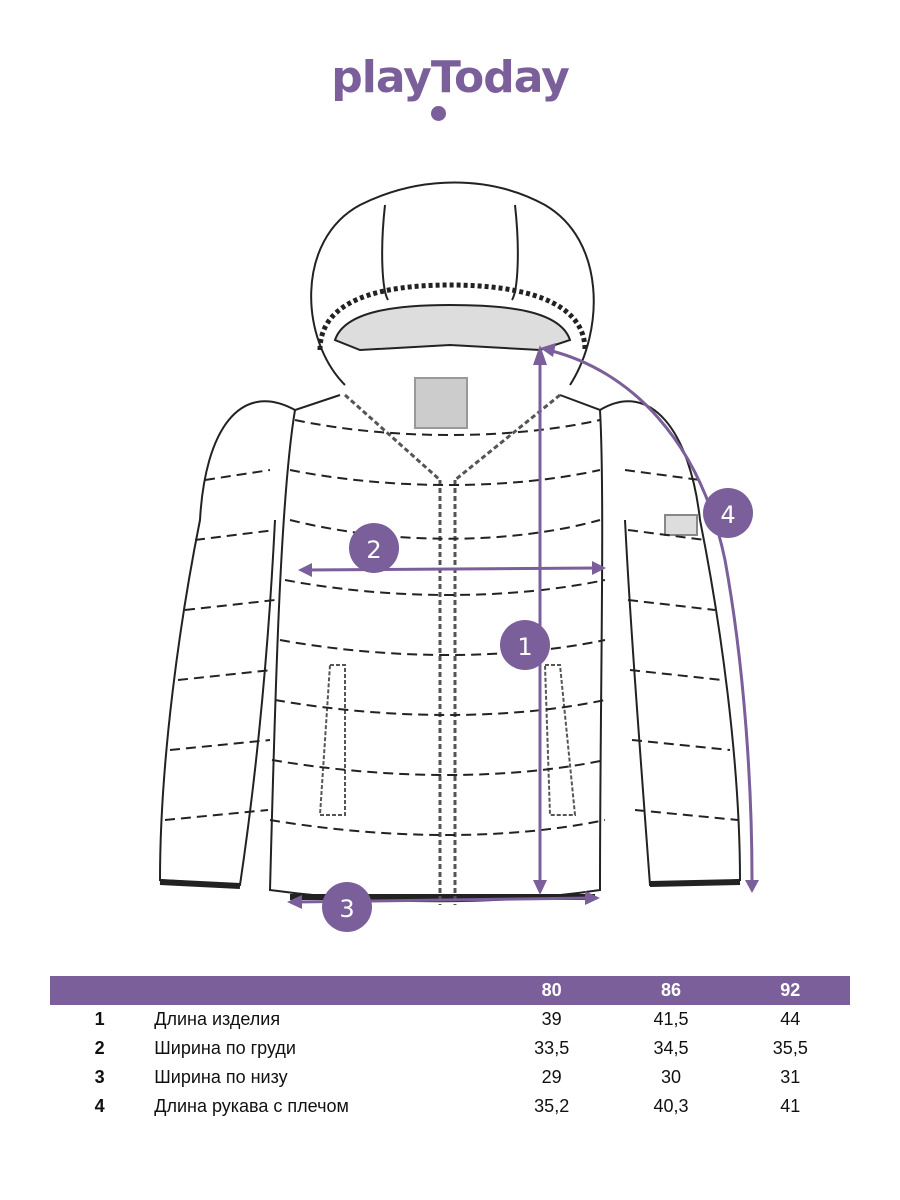  Describe the element at coordinates (650, 614) in the screenshot. I see `arrow-4-line` at that location.